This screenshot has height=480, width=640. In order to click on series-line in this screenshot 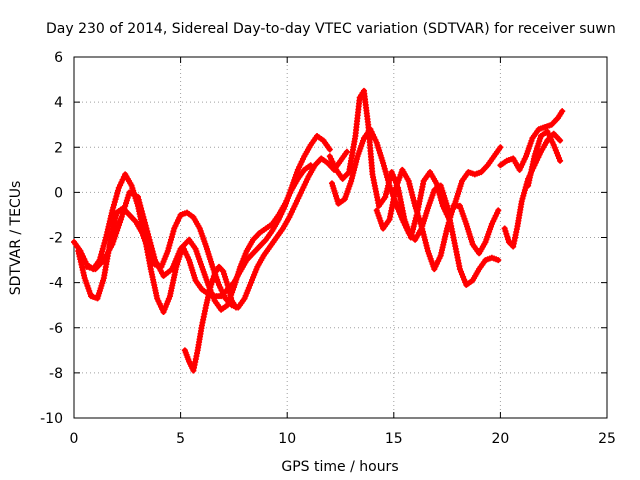, I will do `click(532, 190)`.